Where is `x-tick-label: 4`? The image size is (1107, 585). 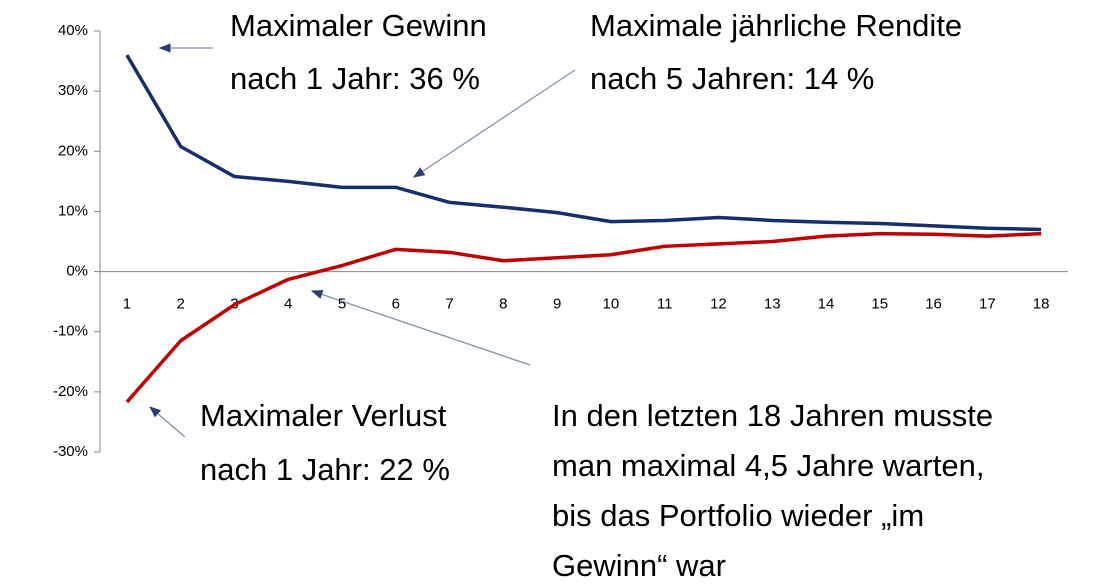 x-tick-label: 4 is located at coordinates (288, 304).